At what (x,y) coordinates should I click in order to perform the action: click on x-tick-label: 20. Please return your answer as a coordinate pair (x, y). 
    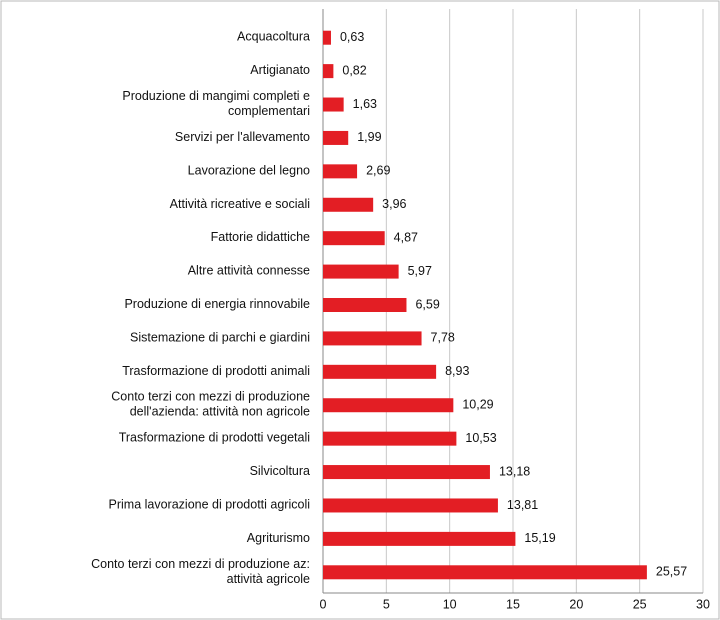
    Looking at the image, I should click on (576, 604).